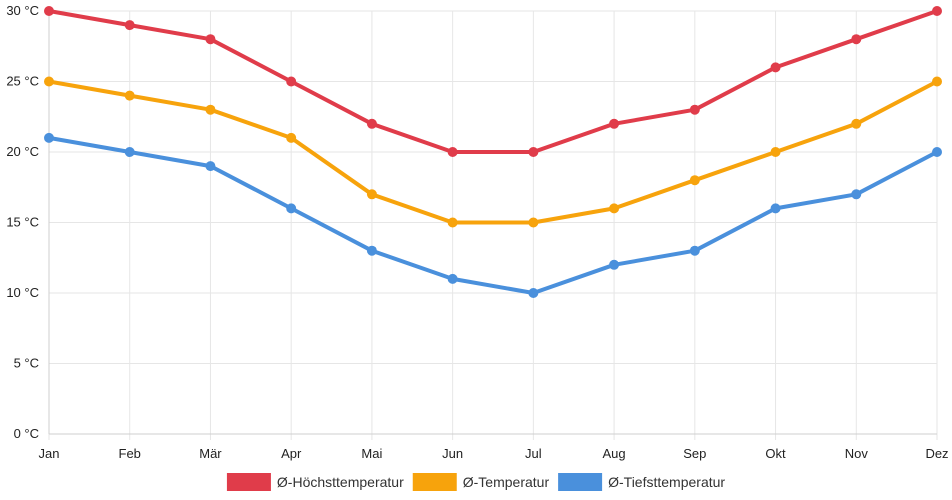 This screenshot has height=500, width=952. I want to click on y-tick-label: 5 °C, so click(26, 363).